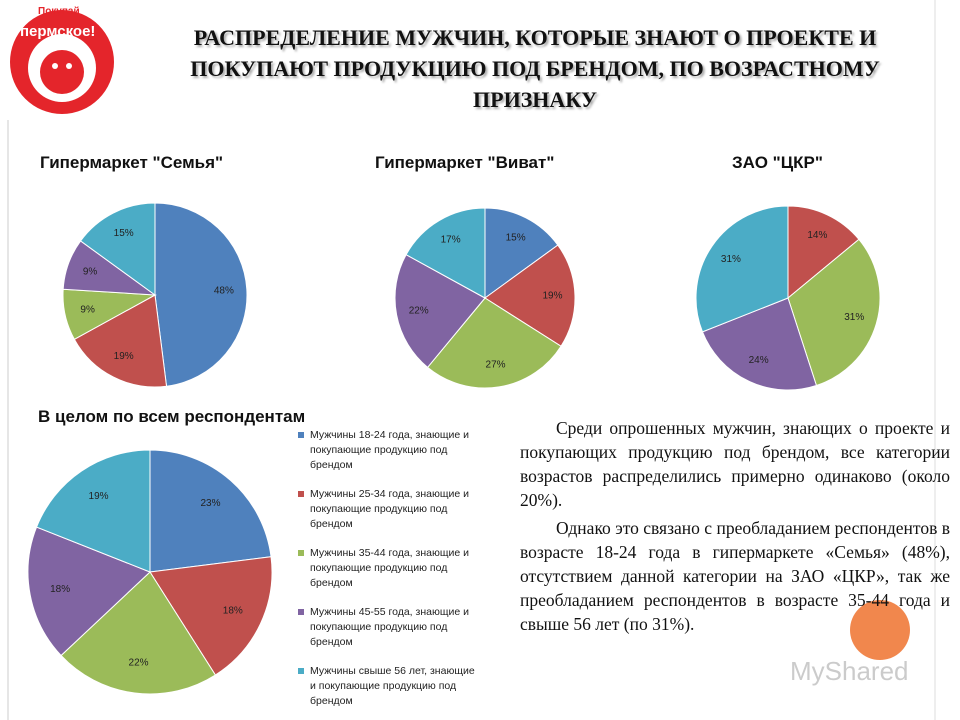 Image resolution: width=960 pixels, height=720 pixels. What do you see at coordinates (59, 11) in the screenshot?
I see `logo-top: Покупай` at bounding box center [59, 11].